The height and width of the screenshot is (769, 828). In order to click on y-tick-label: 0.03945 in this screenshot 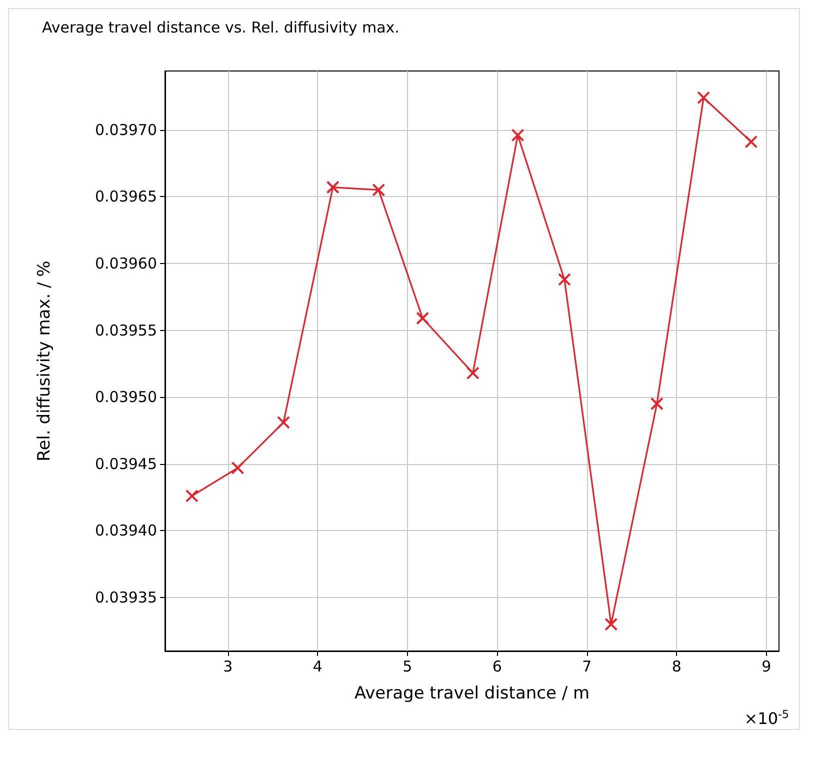, I will do `click(125, 463)`.